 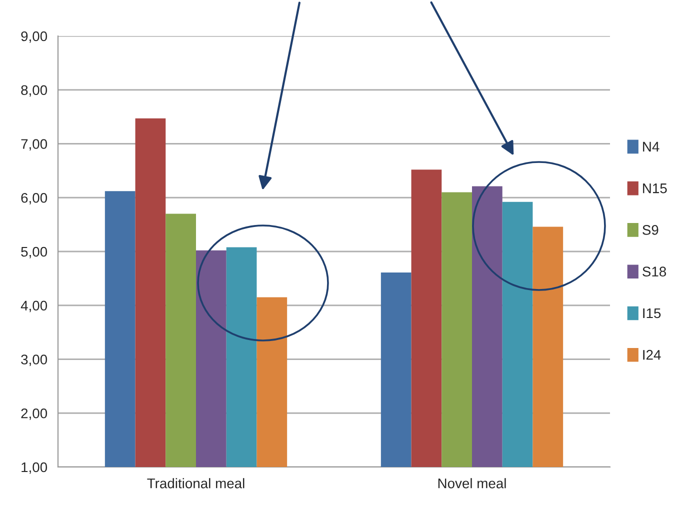 I want to click on y-tick-label: 8,00, so click(x=34, y=91).